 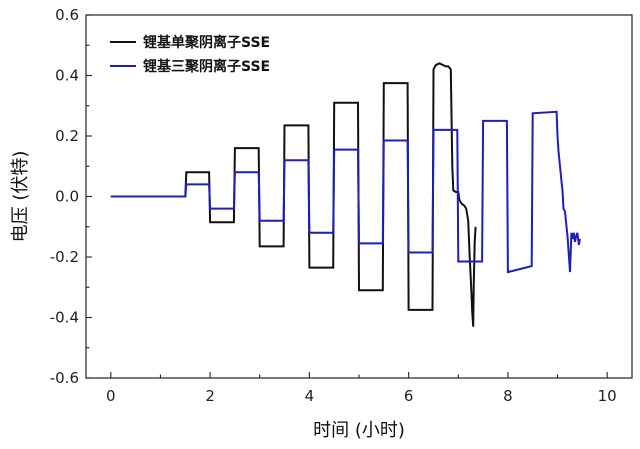 I want to click on legend: 锂基单聚阴离子SSE 锂基三聚阴离子SSE, so click(x=190, y=54).